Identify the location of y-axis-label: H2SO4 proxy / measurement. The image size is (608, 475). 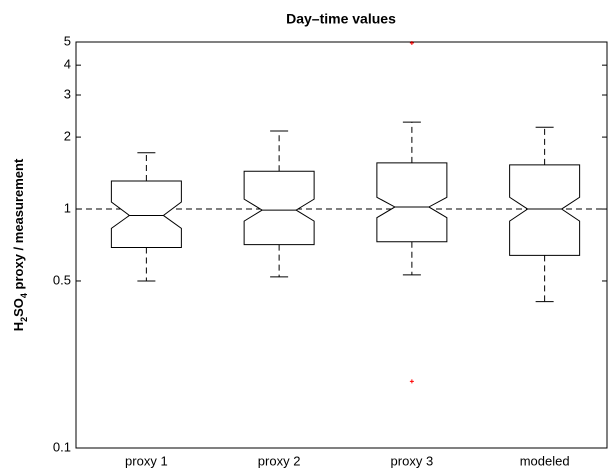
(20, 244).